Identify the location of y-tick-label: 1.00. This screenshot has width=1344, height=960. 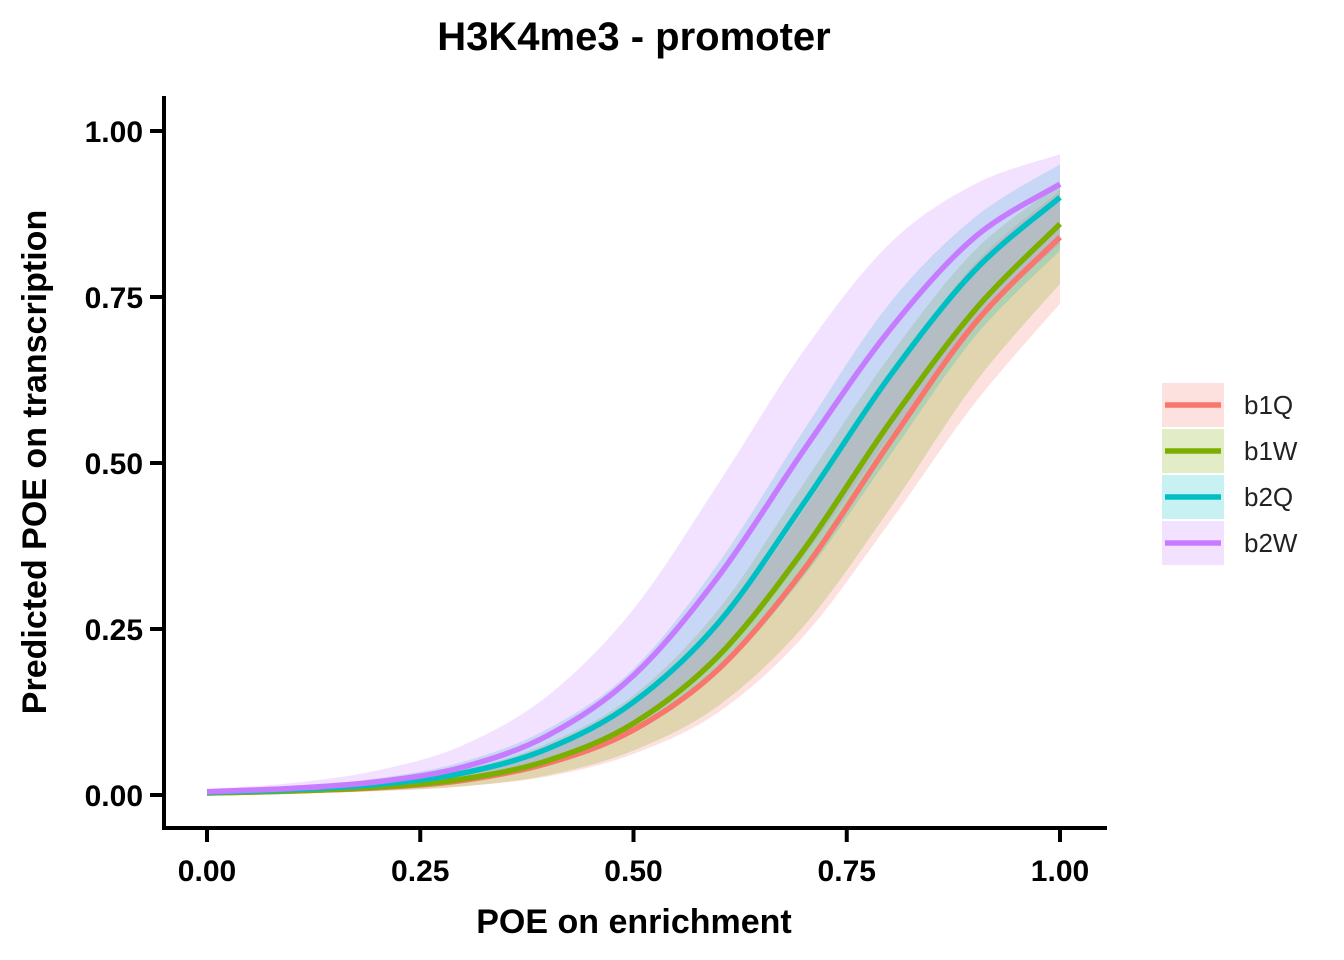
(114, 132).